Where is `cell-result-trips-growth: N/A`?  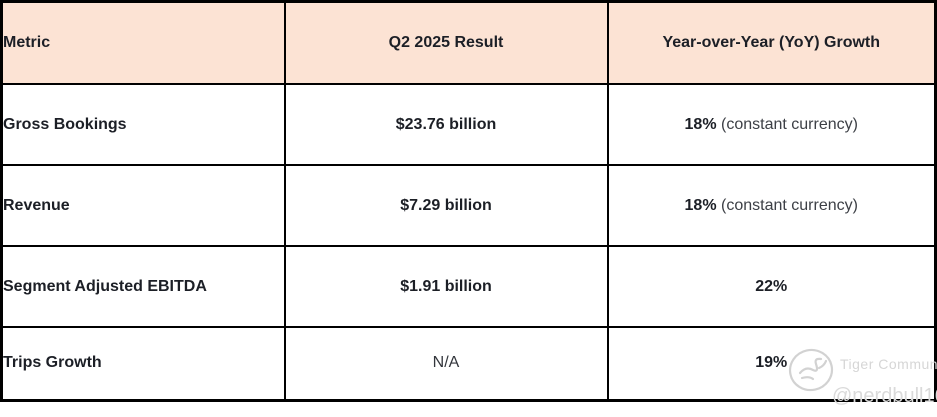 cell-result-trips-growth: N/A is located at coordinates (446, 363).